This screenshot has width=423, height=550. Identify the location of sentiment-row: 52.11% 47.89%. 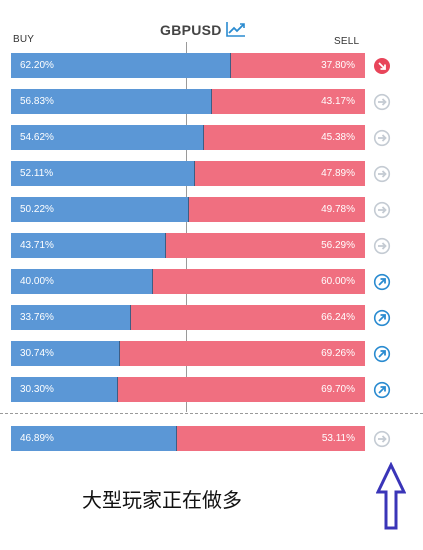
(188, 173).